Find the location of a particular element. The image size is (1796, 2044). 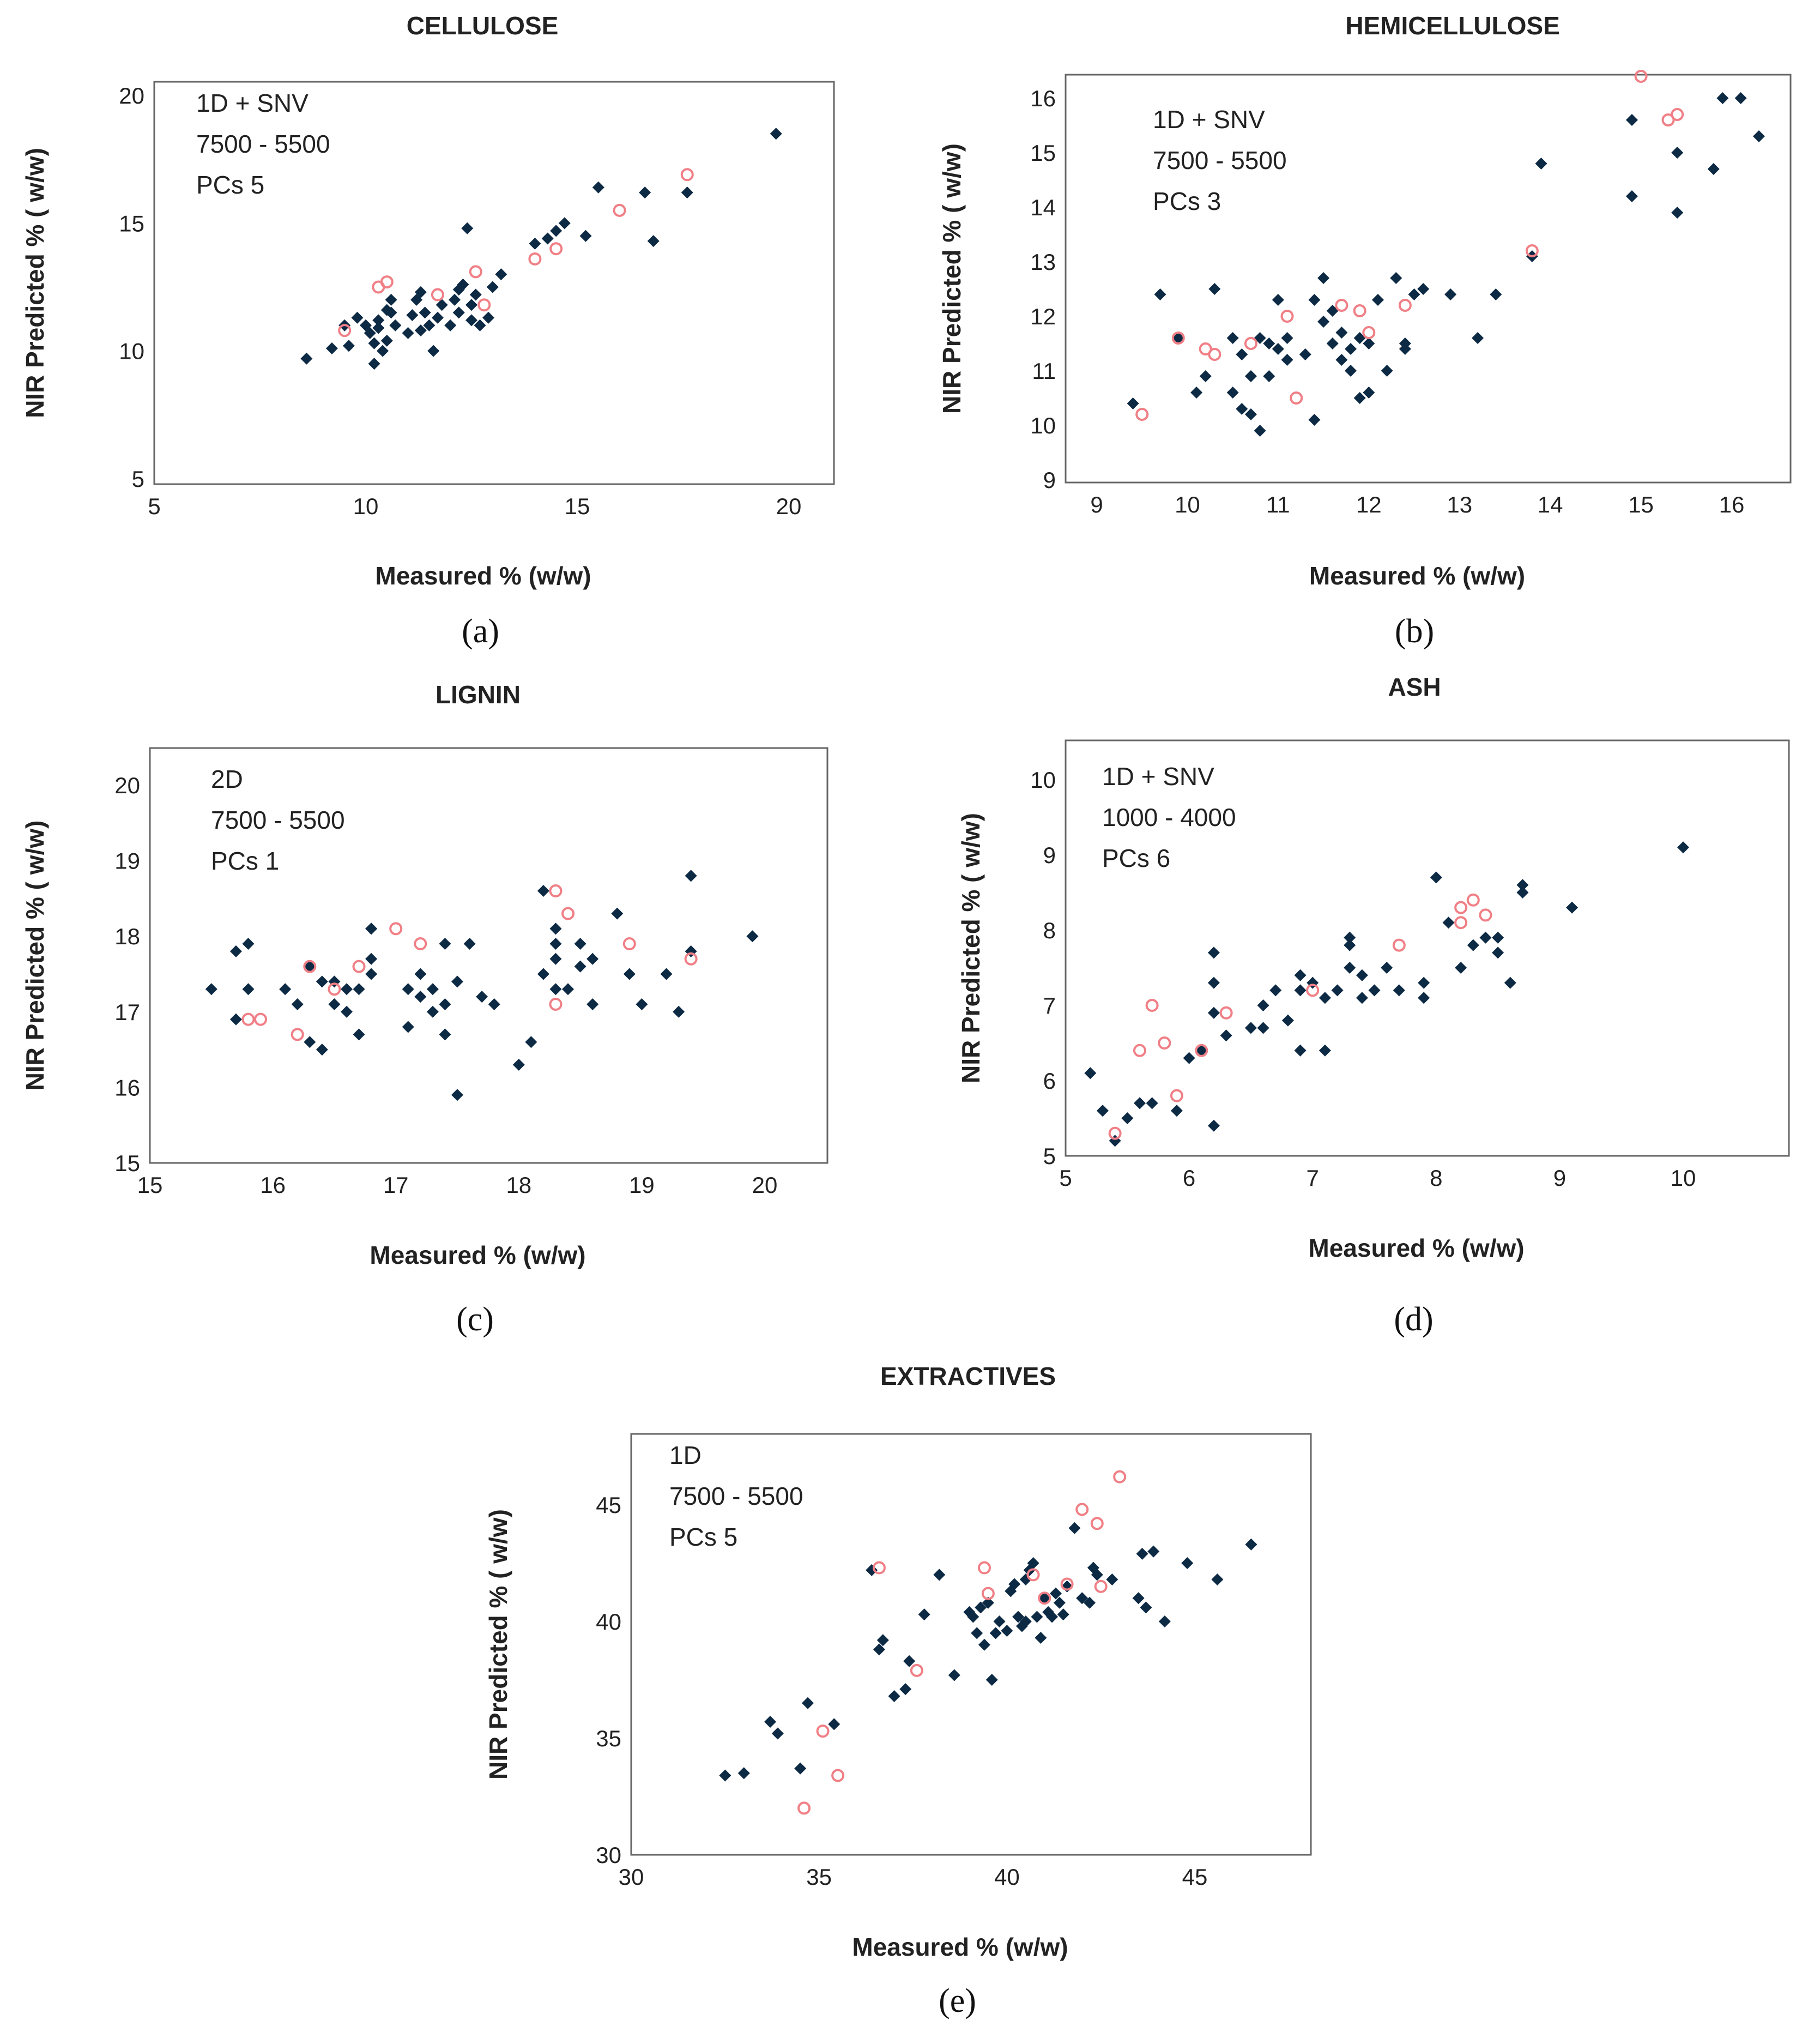

x-tick-label: 14 is located at coordinates (1550, 504).